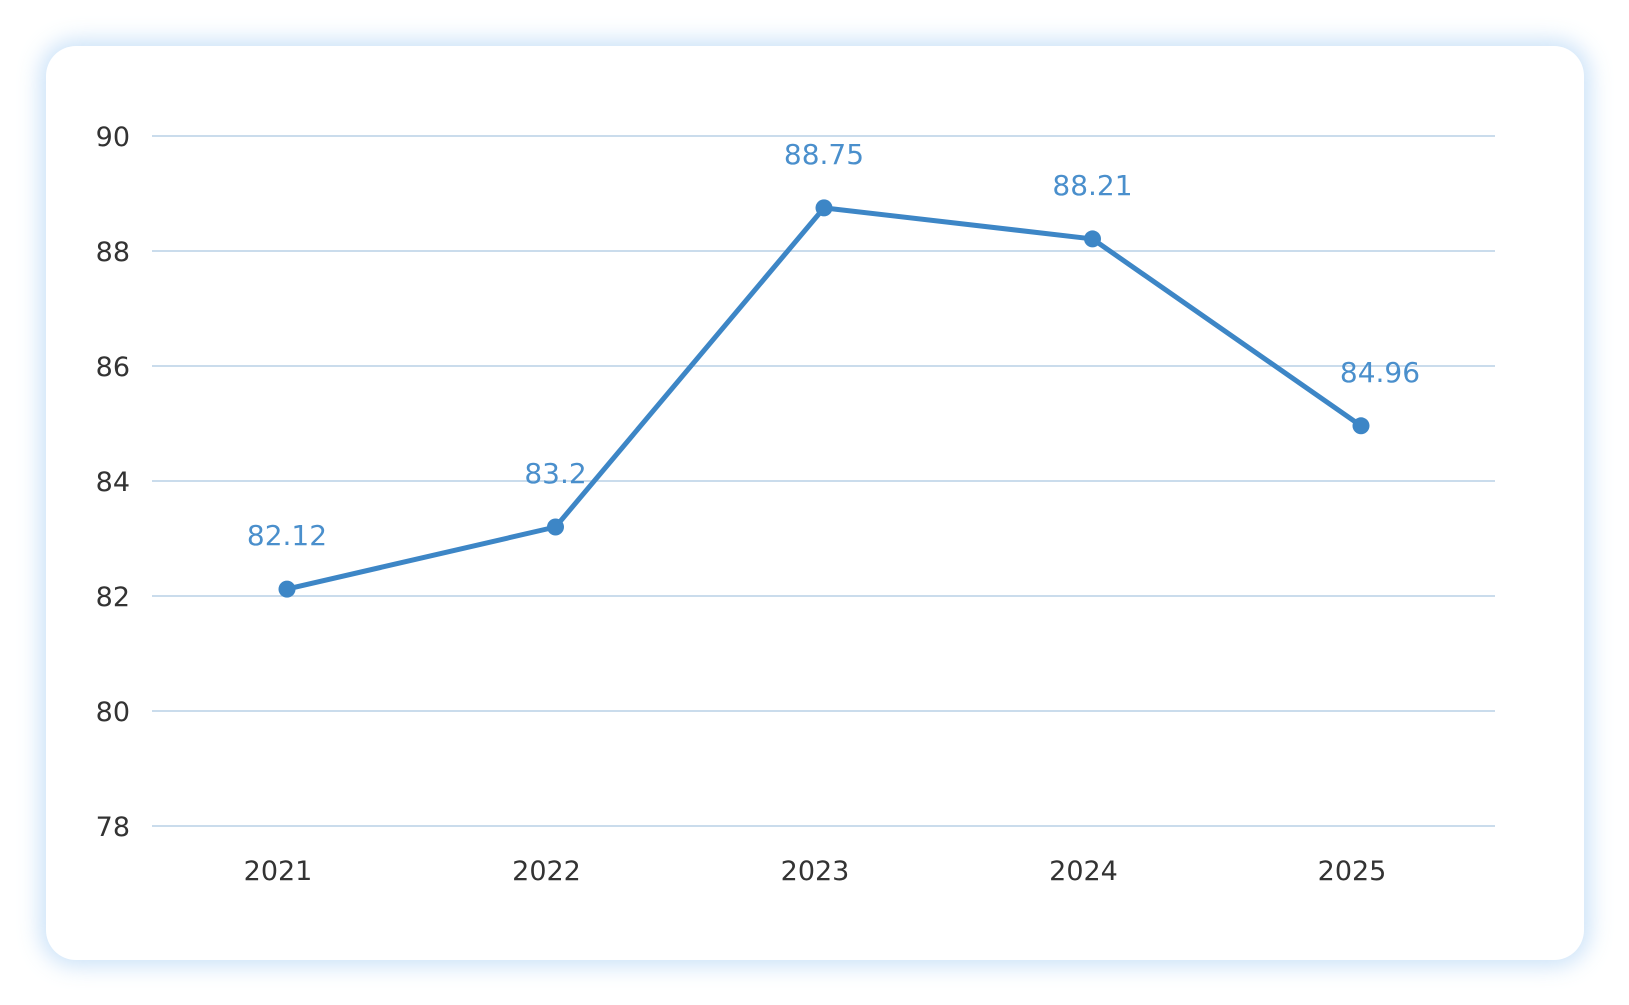  What do you see at coordinates (287, 589) in the screenshot?
I see `data-point-2021` at bounding box center [287, 589].